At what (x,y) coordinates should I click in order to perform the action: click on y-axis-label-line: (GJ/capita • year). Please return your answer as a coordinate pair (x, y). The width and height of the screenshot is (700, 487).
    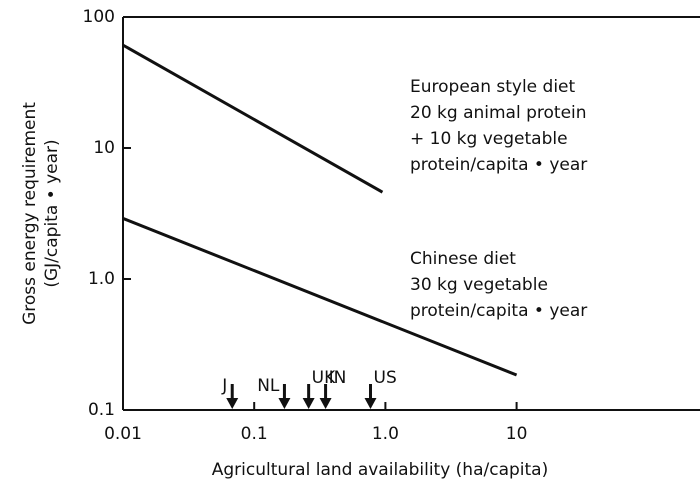
    Looking at the image, I should click on (52, 213).